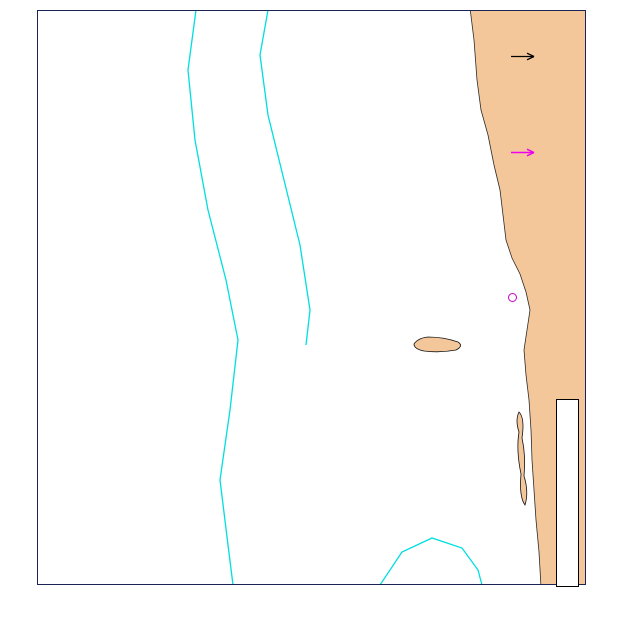 The width and height of the screenshot is (640, 630). I want to click on hf-radar-scale, so click(521, 152).